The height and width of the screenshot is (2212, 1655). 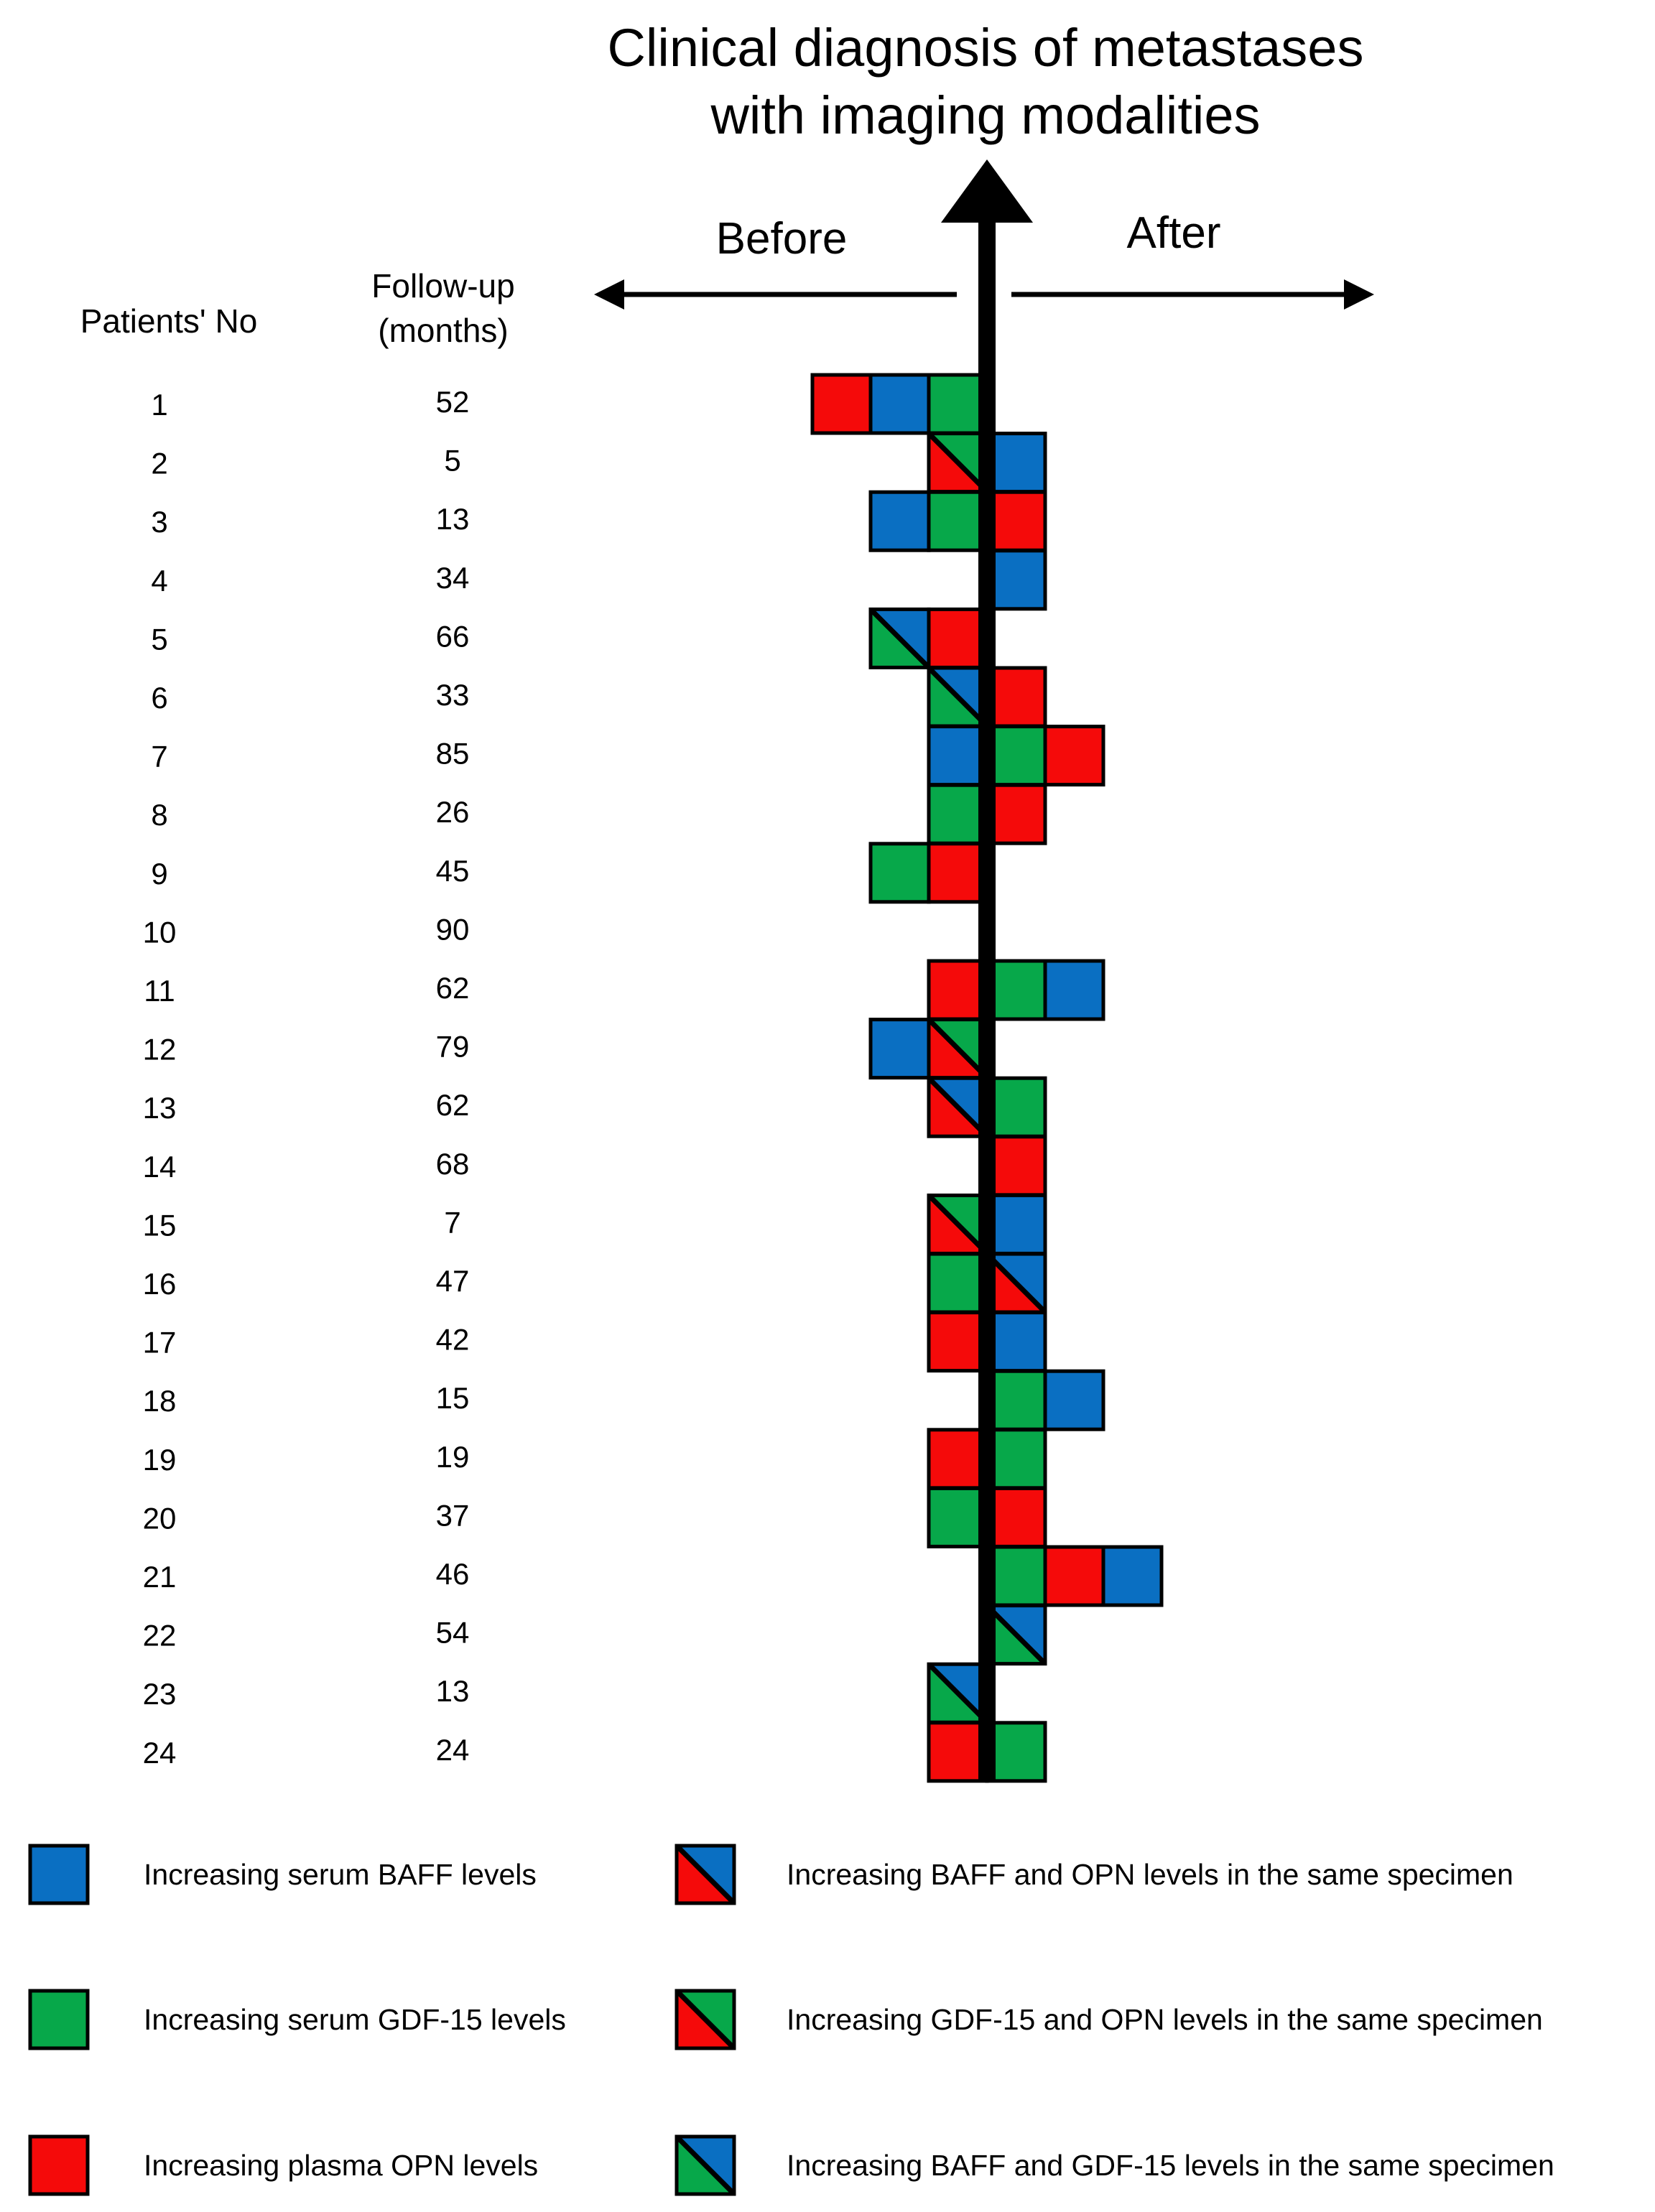 What do you see at coordinates (453, 1633) in the screenshot?
I see `followup-months: 54` at bounding box center [453, 1633].